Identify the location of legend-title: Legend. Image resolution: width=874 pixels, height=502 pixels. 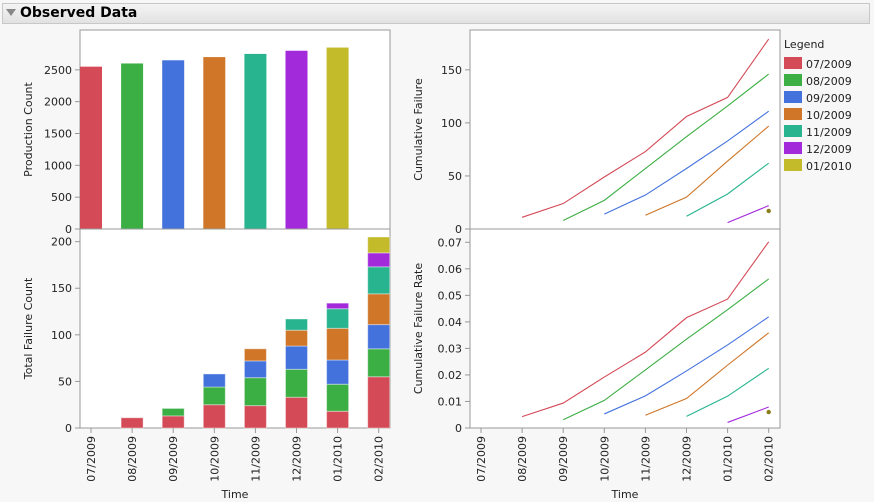
(804, 44).